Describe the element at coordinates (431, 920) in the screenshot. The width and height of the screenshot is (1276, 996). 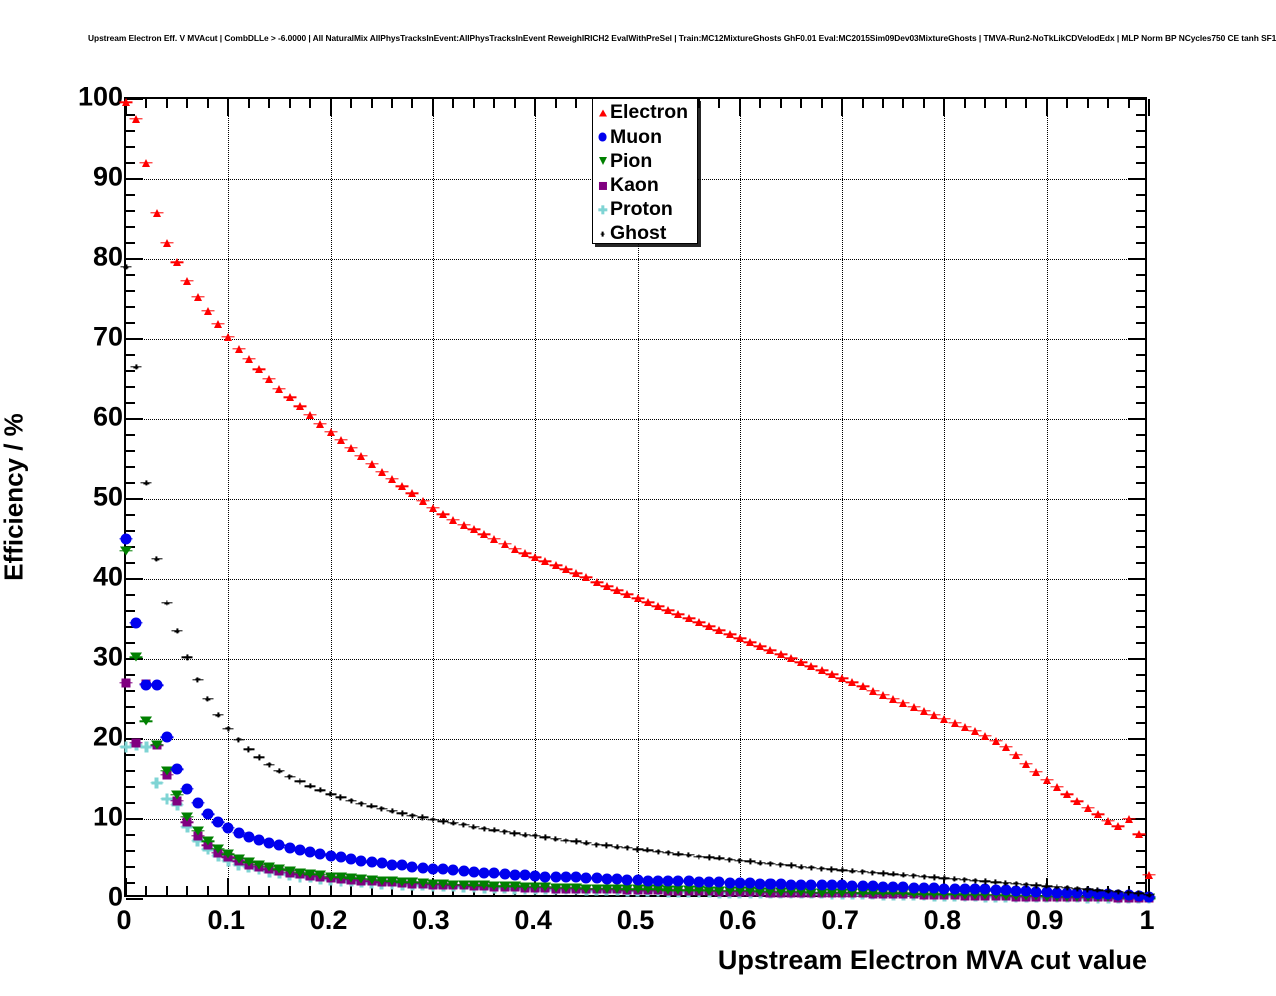
I see `x-tick-label: 0.3` at that location.